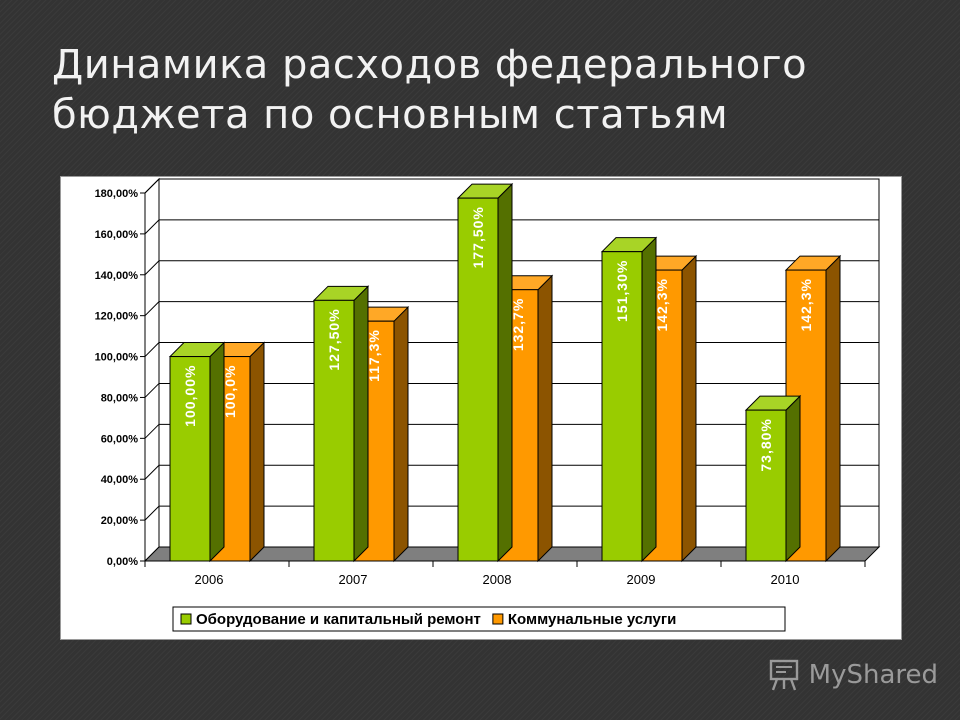  Describe the element at coordinates (622, 291) in the screenshot. I see `data-label: 151,30%` at that location.